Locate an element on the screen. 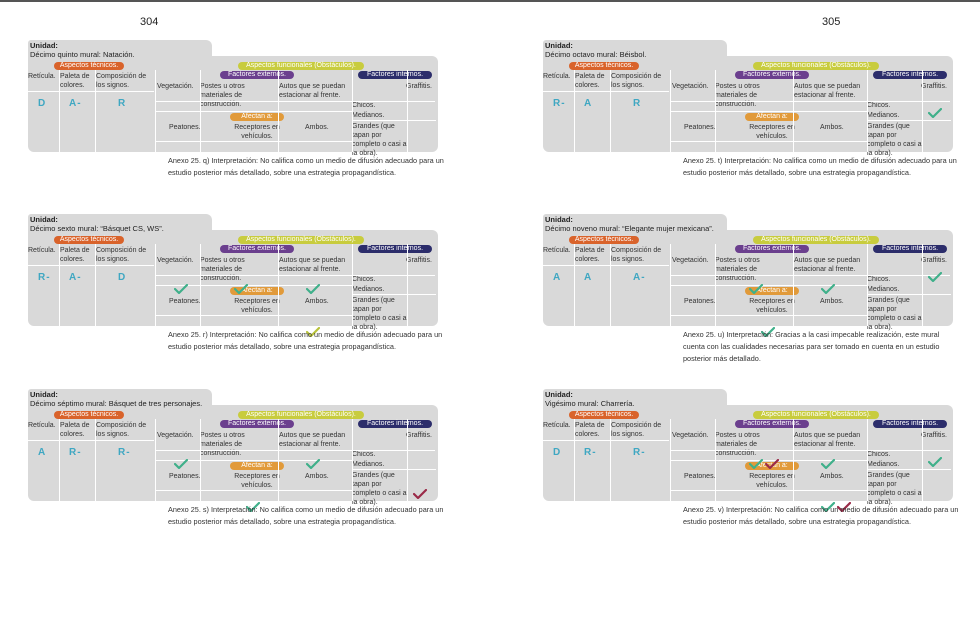  row-chicos: Chicos. is located at coordinates (364, 105).